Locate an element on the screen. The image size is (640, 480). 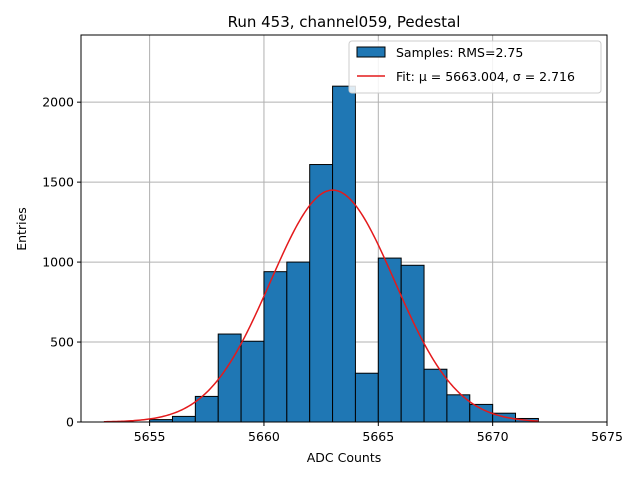
y-tick-label: 1000 is located at coordinates (58, 262).